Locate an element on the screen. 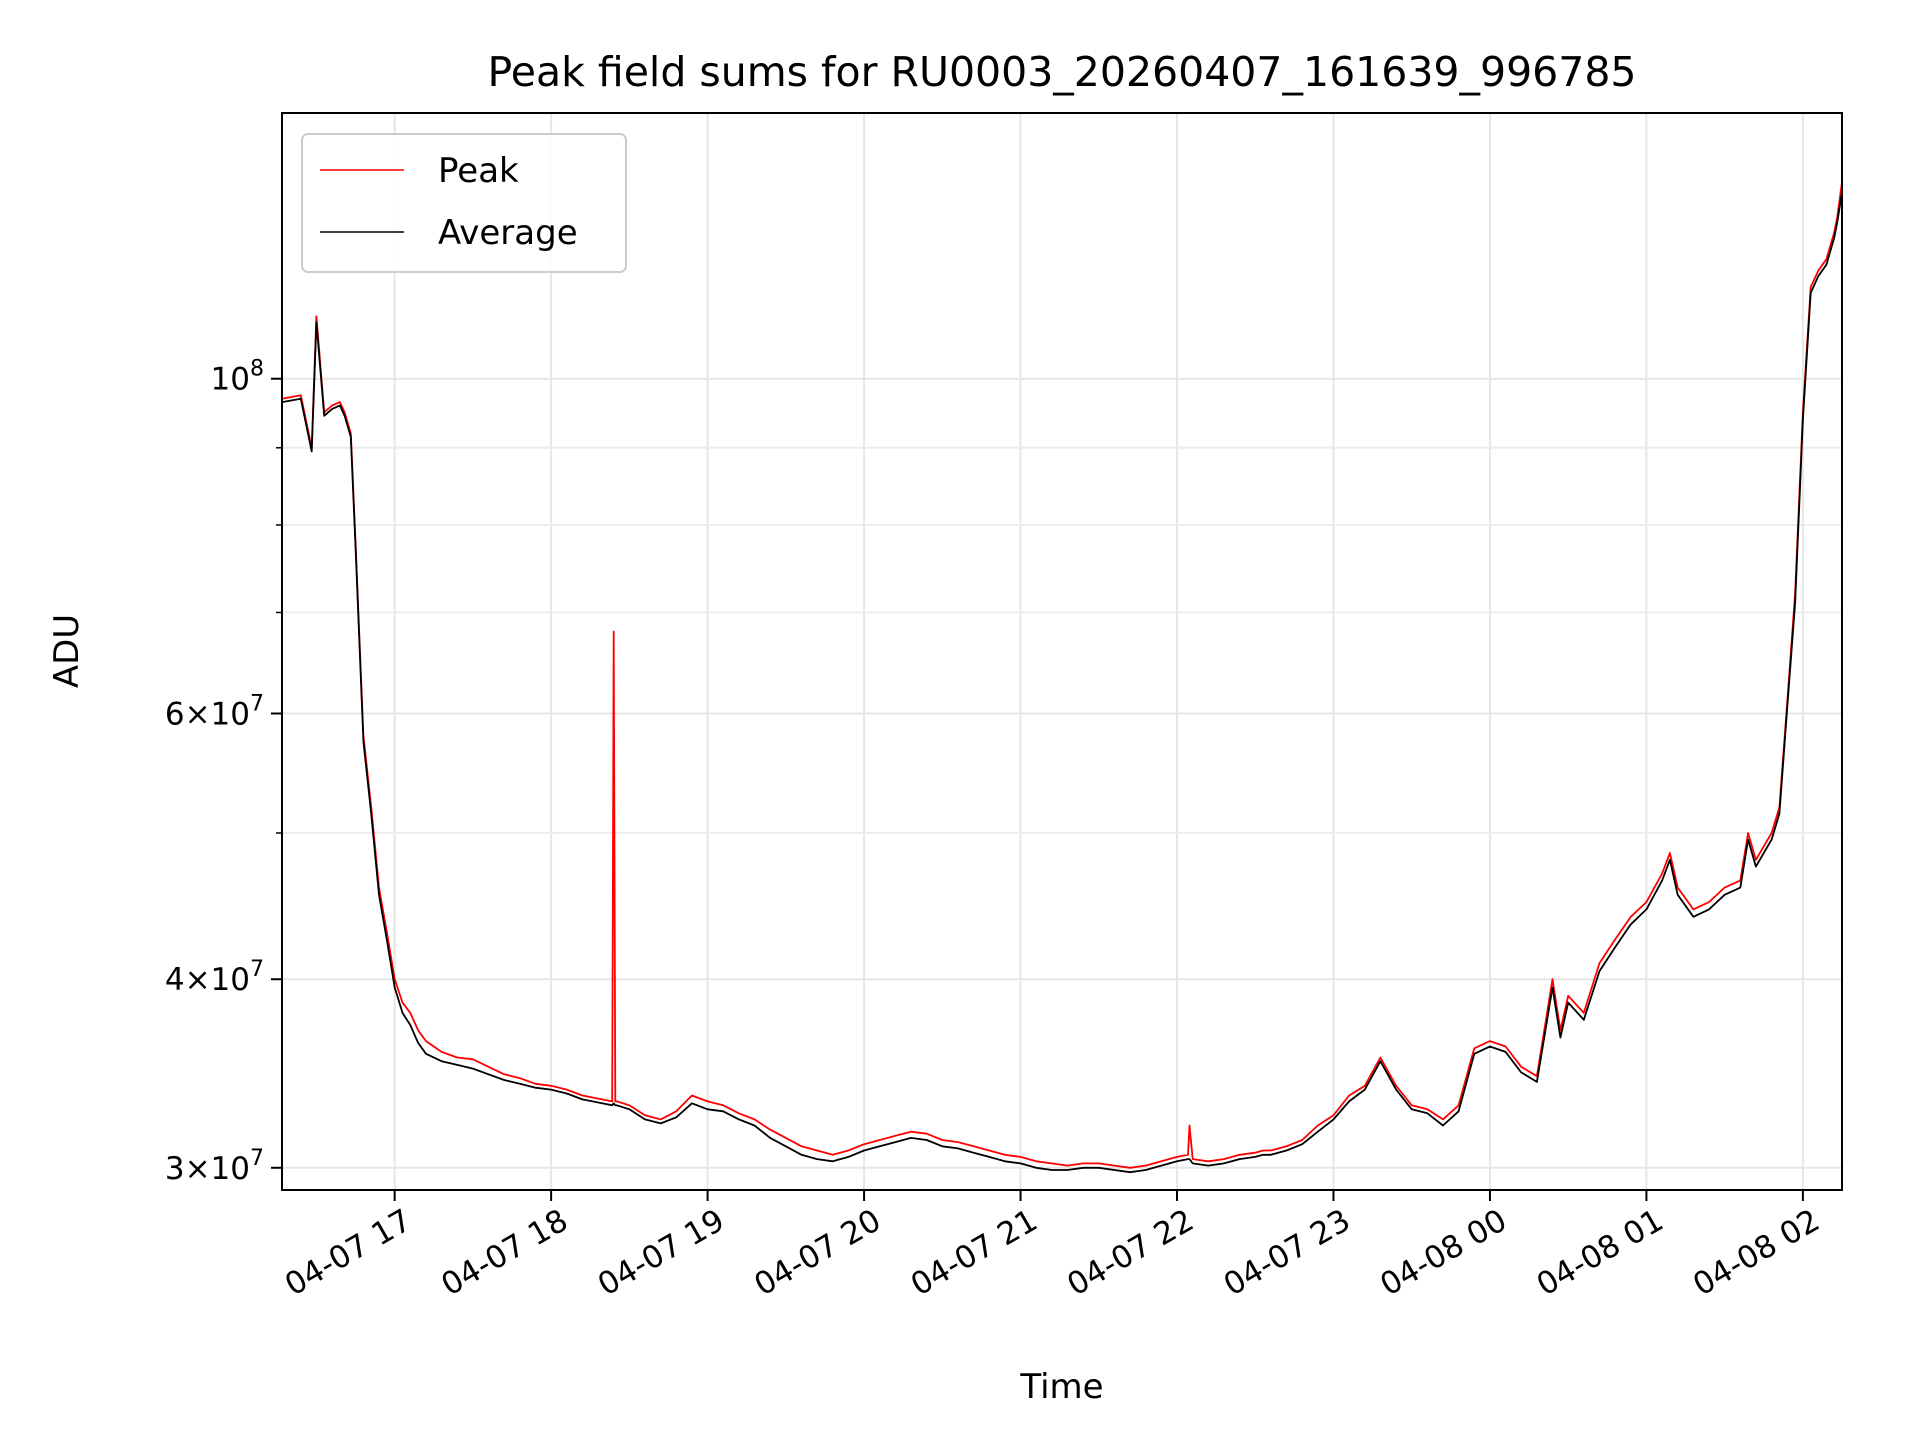 This screenshot has width=1920, height=1440. legend: Peak Average is located at coordinates (464, 203).